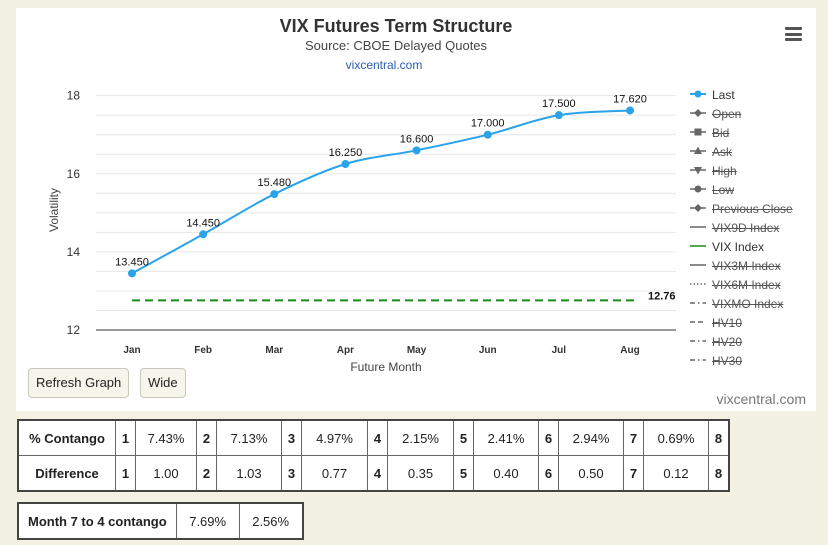 The width and height of the screenshot is (828, 545). What do you see at coordinates (727, 323) in the screenshot?
I see `legend-label: HV10` at bounding box center [727, 323].